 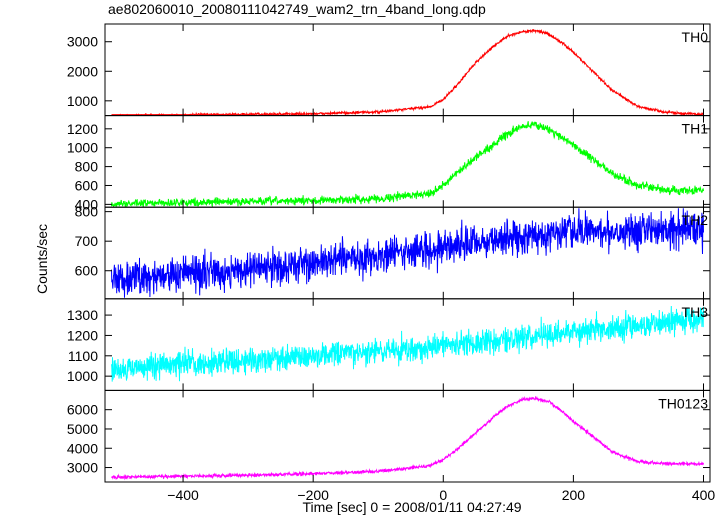 I want to click on x-axis-label: Time [sec] 0 = 2008/01/11 04:27:49, so click(x=411, y=507).